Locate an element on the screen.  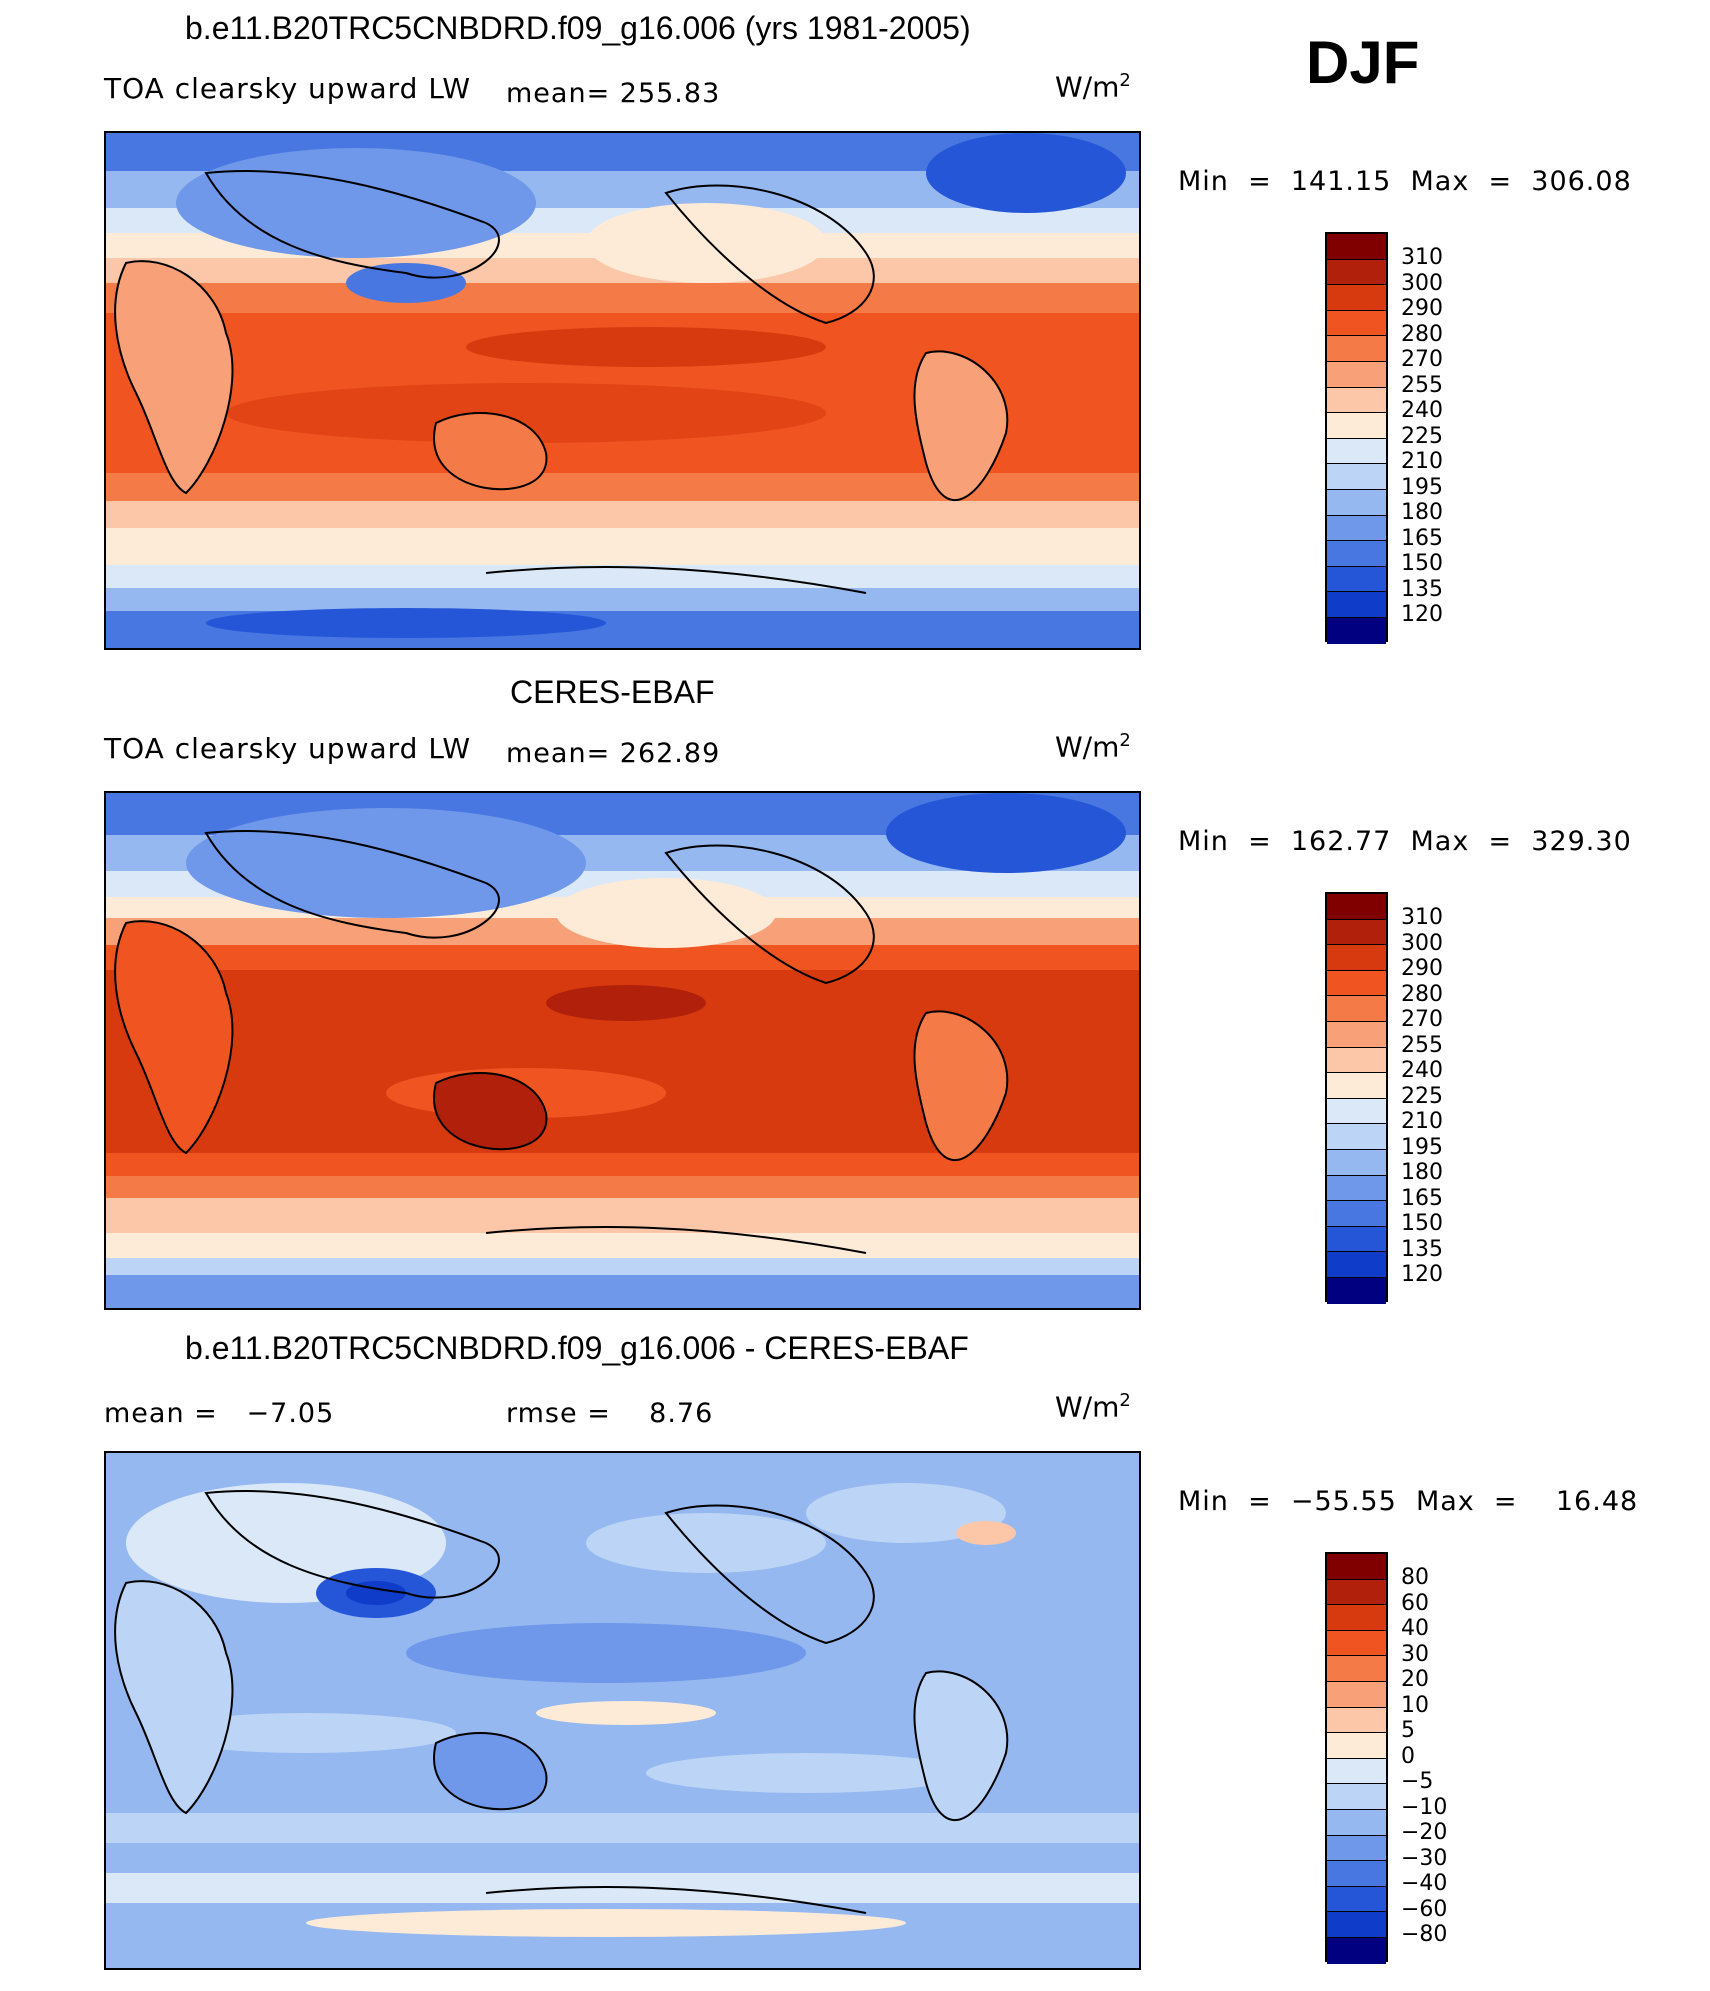
panel1-units: W/m2 is located at coordinates (1093, 86).